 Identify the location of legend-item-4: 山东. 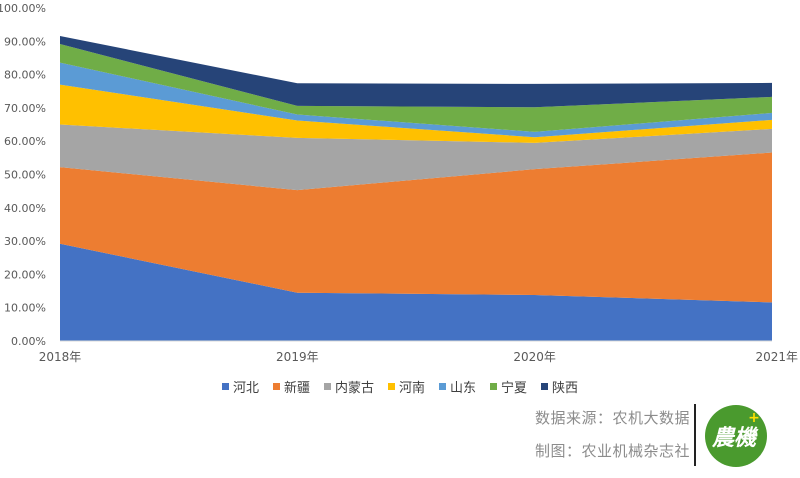
(457, 386).